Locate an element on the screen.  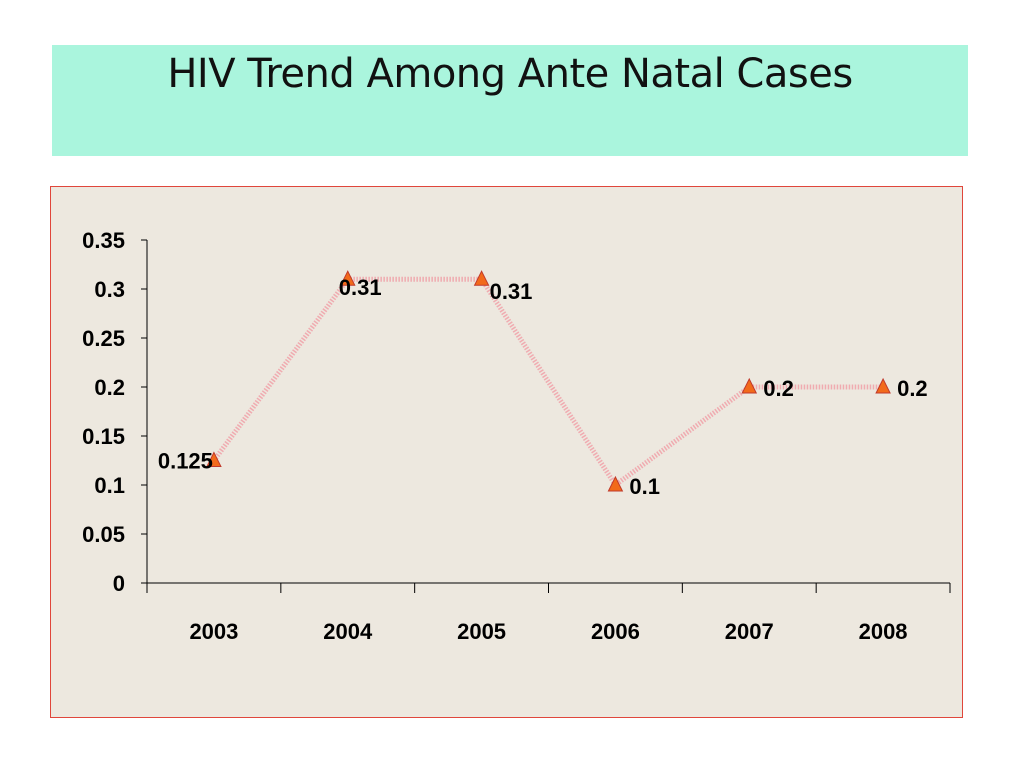
y-tick-label: 0.1 is located at coordinates (109, 485).